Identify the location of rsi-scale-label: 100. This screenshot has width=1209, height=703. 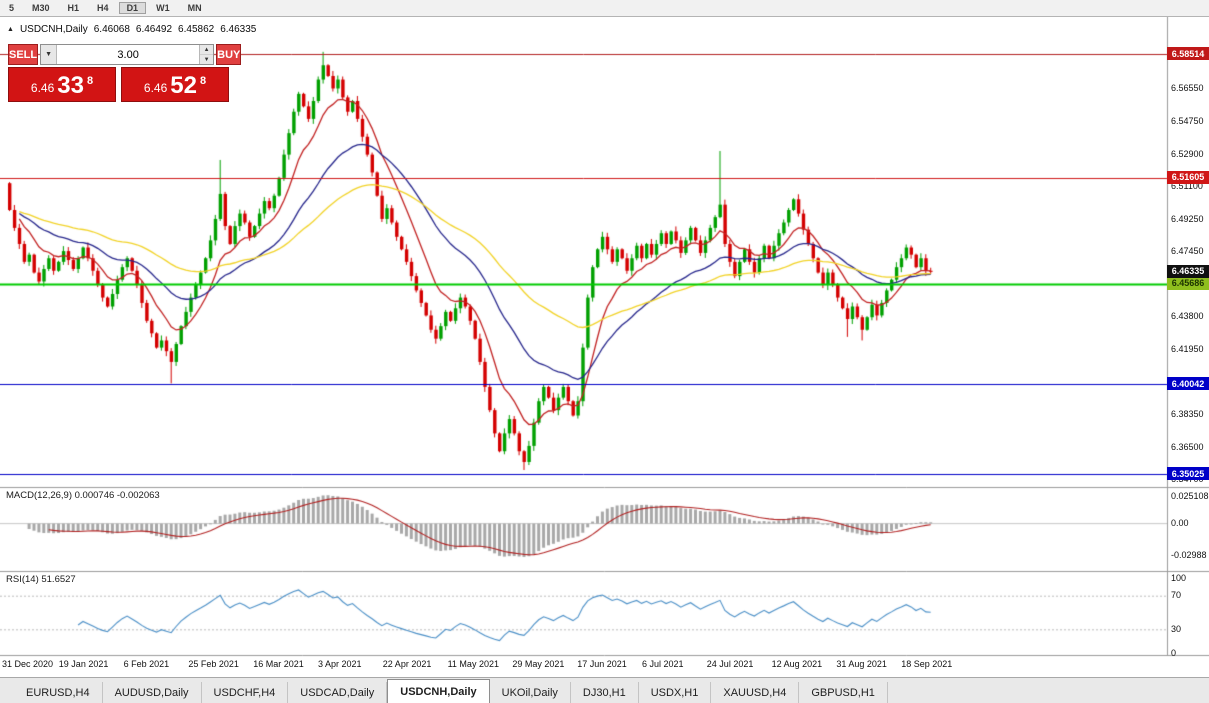
(1179, 578).